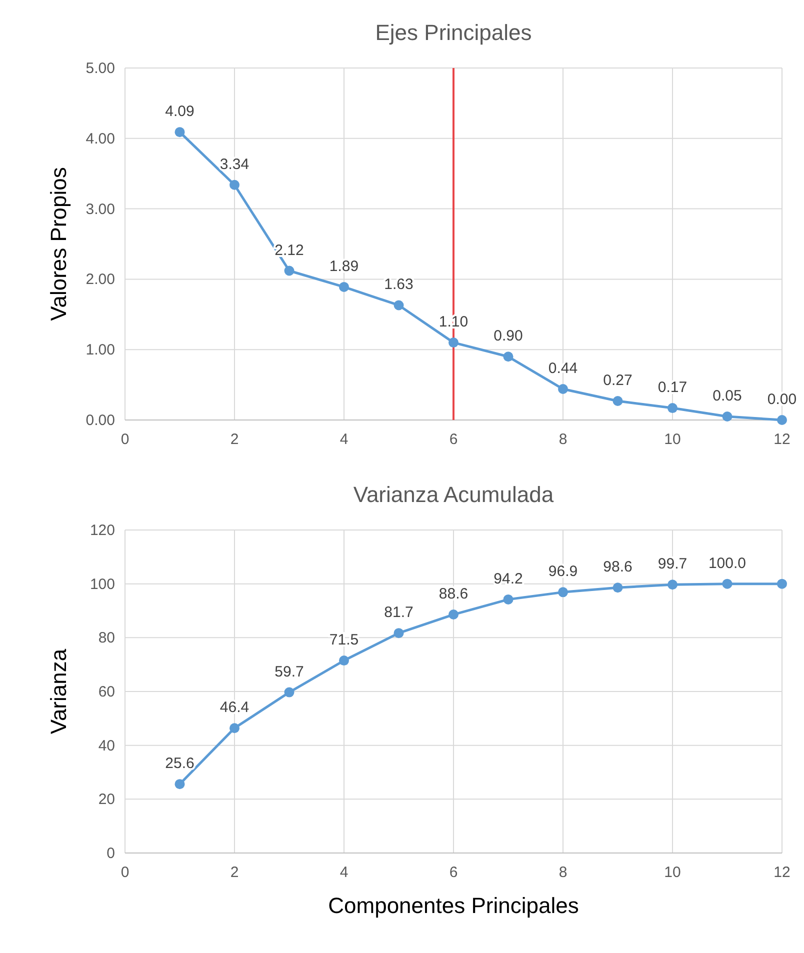 Image resolution: width=804 pixels, height=953 pixels. I want to click on x-axis-title: Componentes Principales, so click(453, 905).